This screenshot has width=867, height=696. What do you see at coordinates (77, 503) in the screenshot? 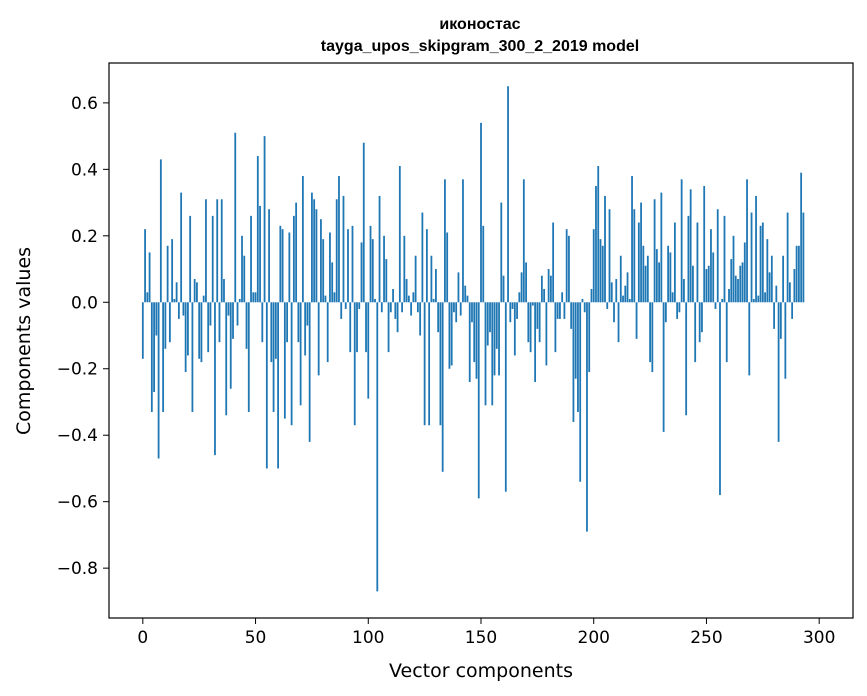
I see `y-tick-label: −0.6` at bounding box center [77, 503].